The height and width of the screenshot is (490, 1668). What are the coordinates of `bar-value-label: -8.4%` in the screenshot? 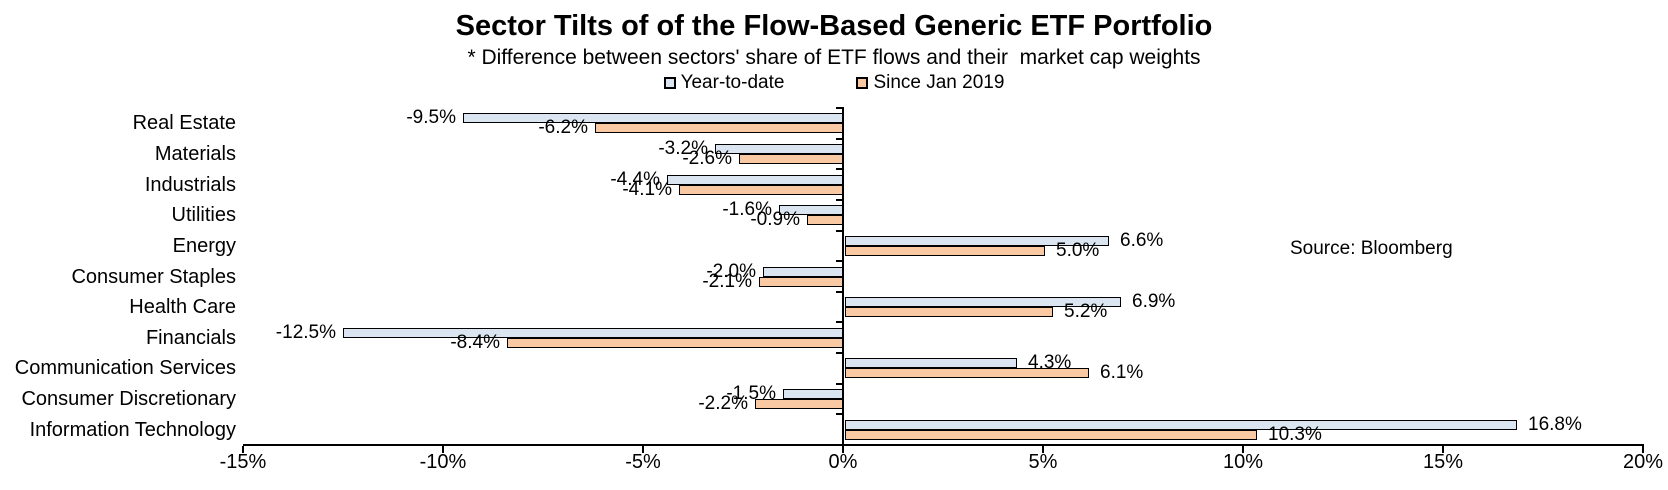 It's located at (475, 342).